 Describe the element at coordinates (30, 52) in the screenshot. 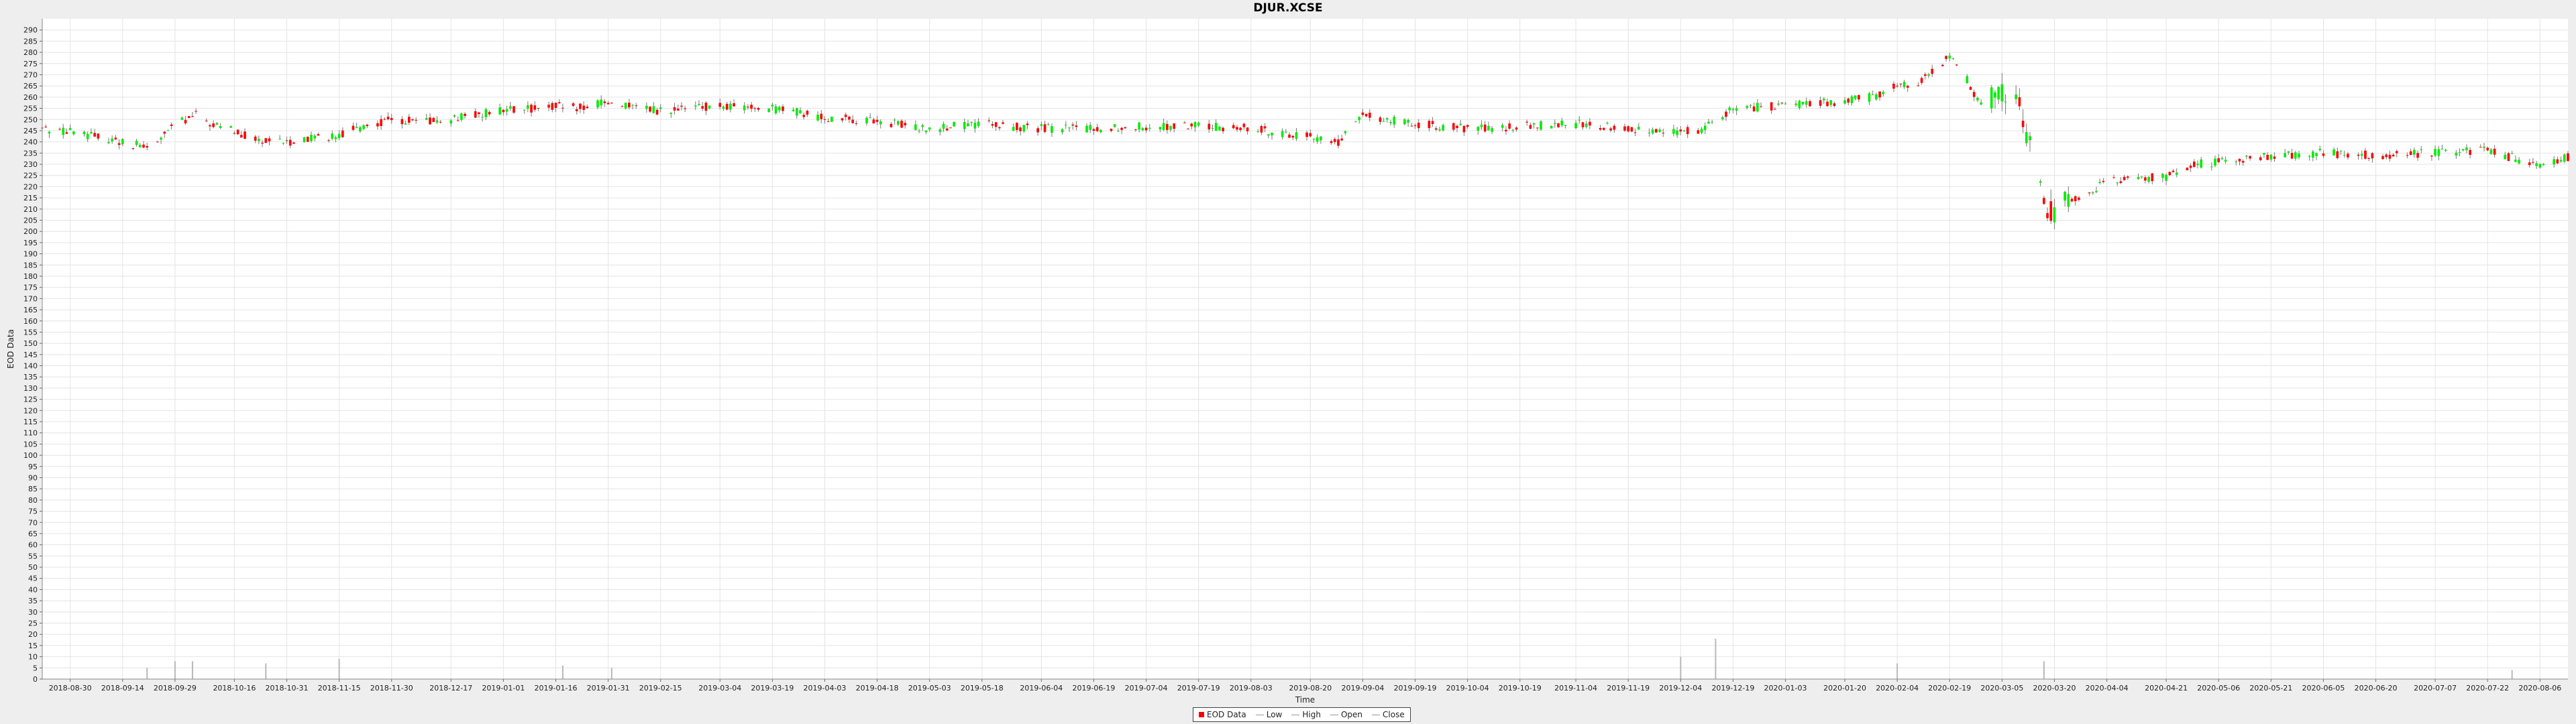

I see `y-tick-label: 280` at that location.